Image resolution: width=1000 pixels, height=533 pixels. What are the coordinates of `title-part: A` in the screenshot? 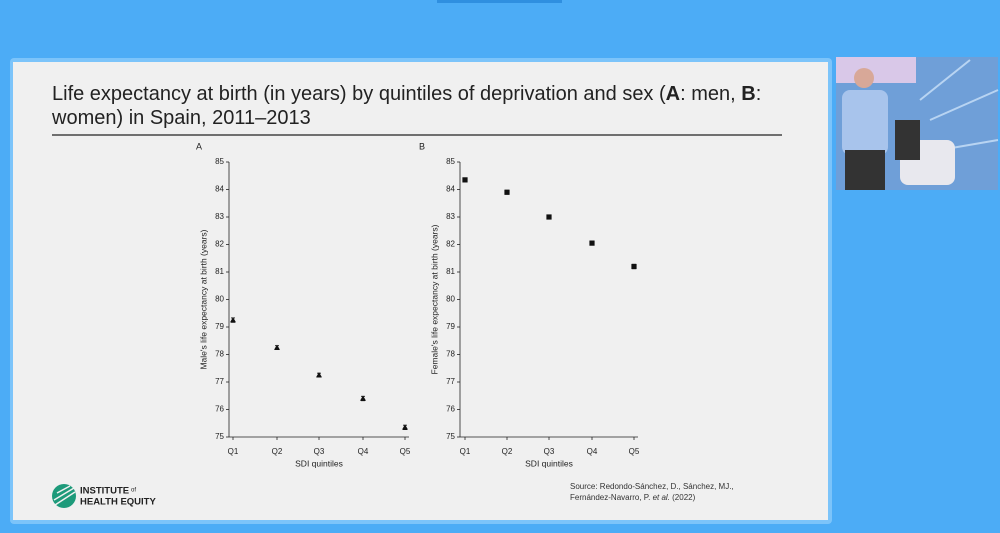 It's located at (673, 94).